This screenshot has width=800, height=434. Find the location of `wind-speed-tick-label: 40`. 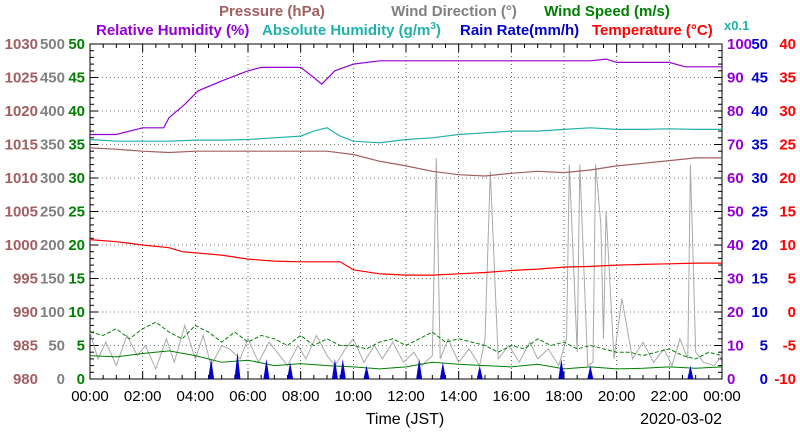

wind-speed-tick-label: 40 is located at coordinates (76, 111).